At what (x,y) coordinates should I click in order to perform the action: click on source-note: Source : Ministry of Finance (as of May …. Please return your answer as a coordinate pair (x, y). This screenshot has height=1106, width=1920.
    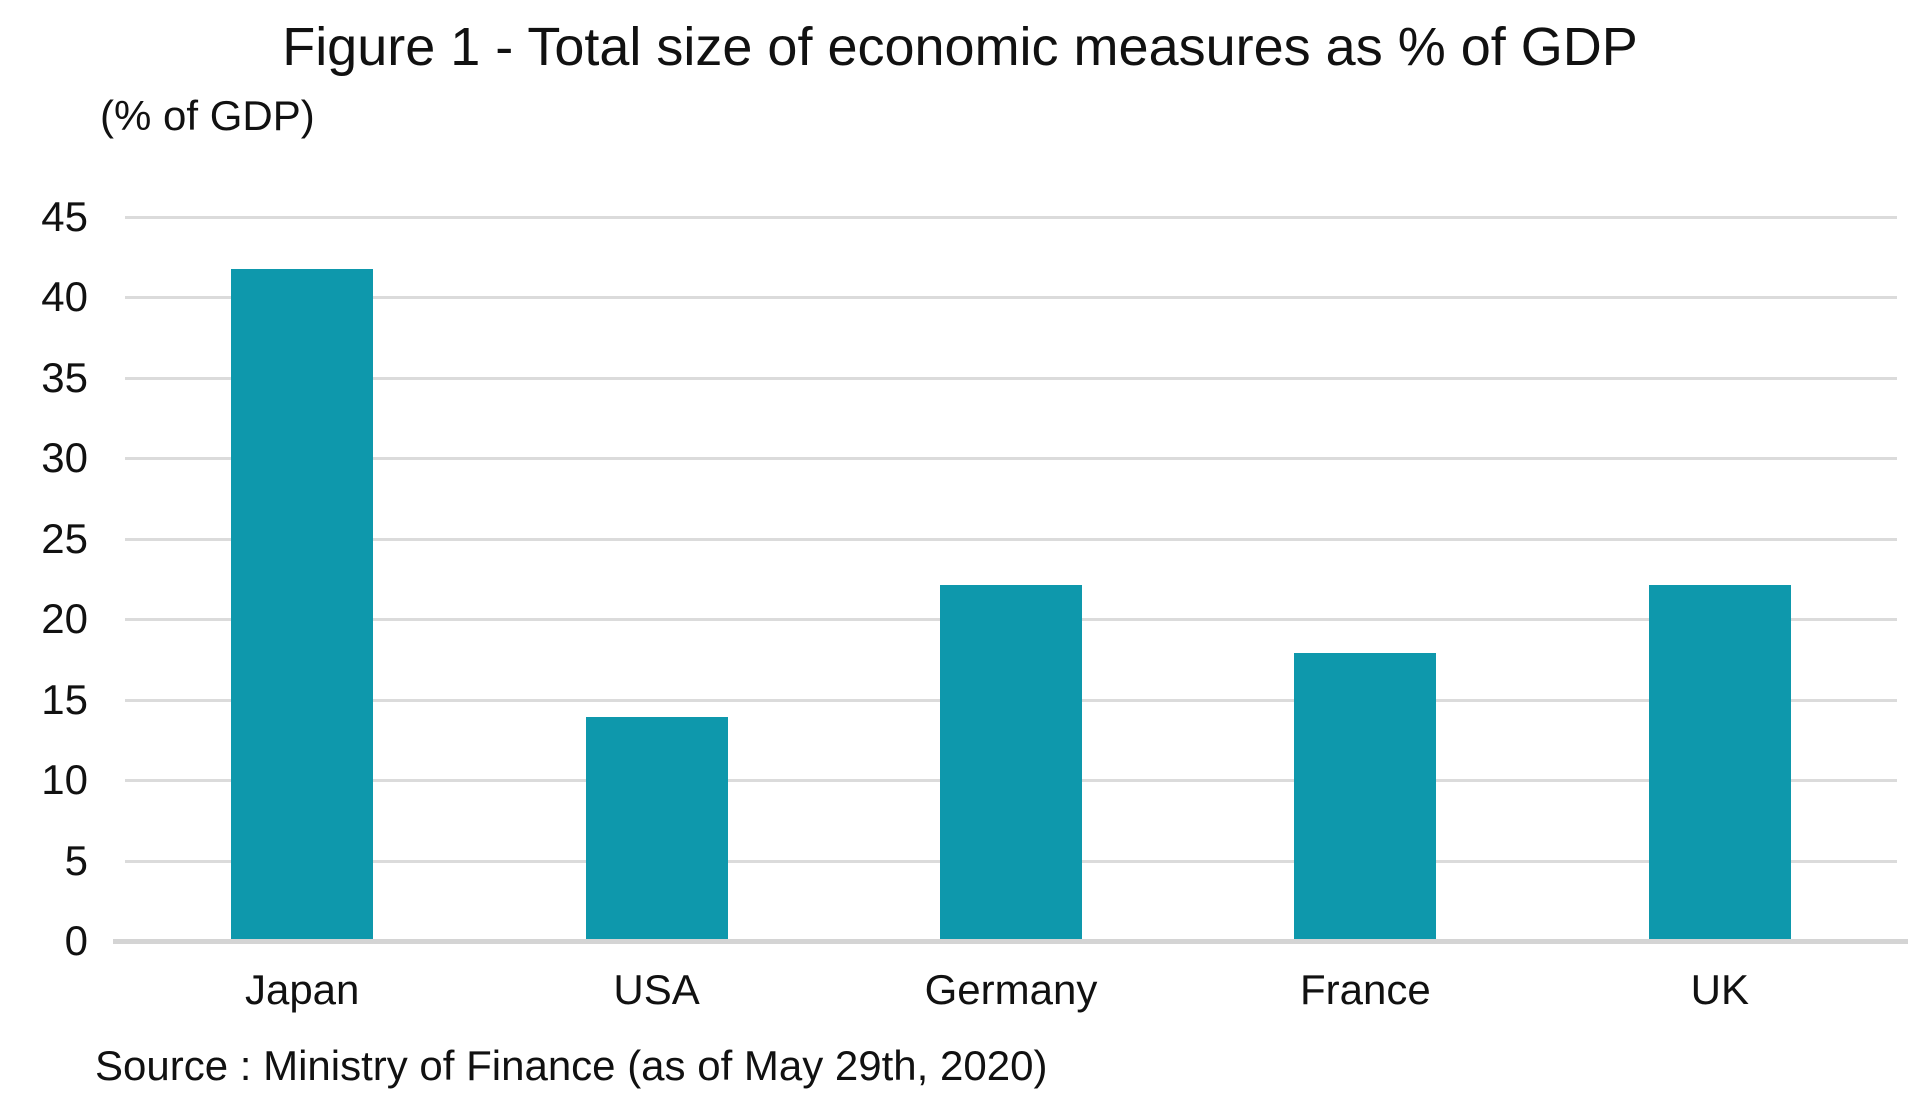
    Looking at the image, I should click on (571, 1065).